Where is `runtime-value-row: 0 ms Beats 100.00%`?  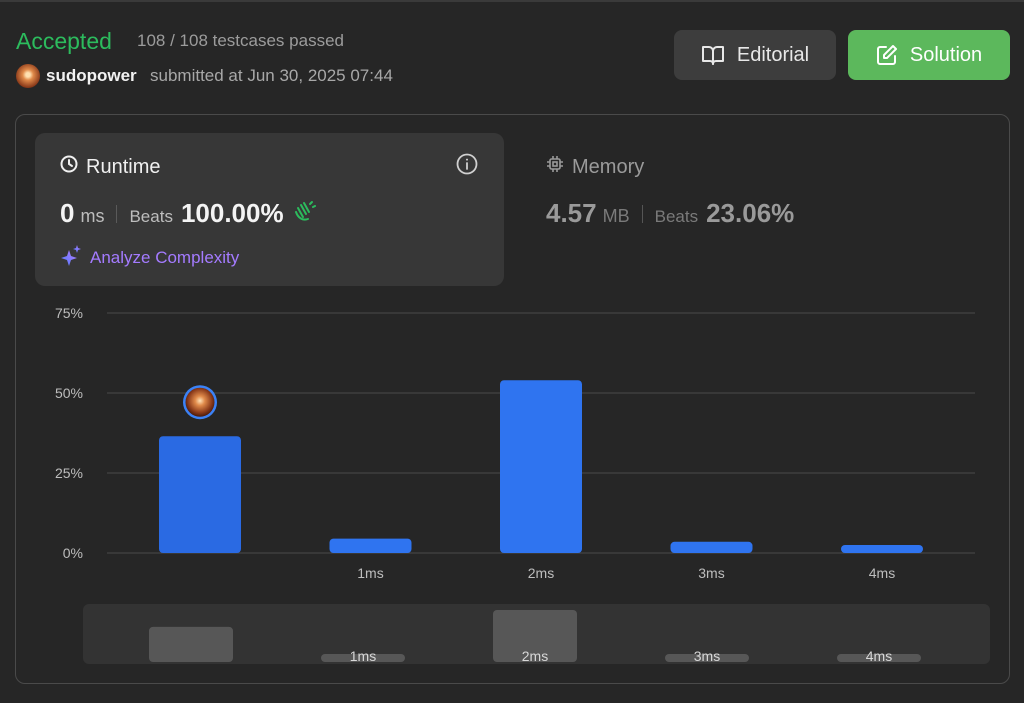 runtime-value-row: 0 ms Beats 100.00% is located at coordinates (188, 213).